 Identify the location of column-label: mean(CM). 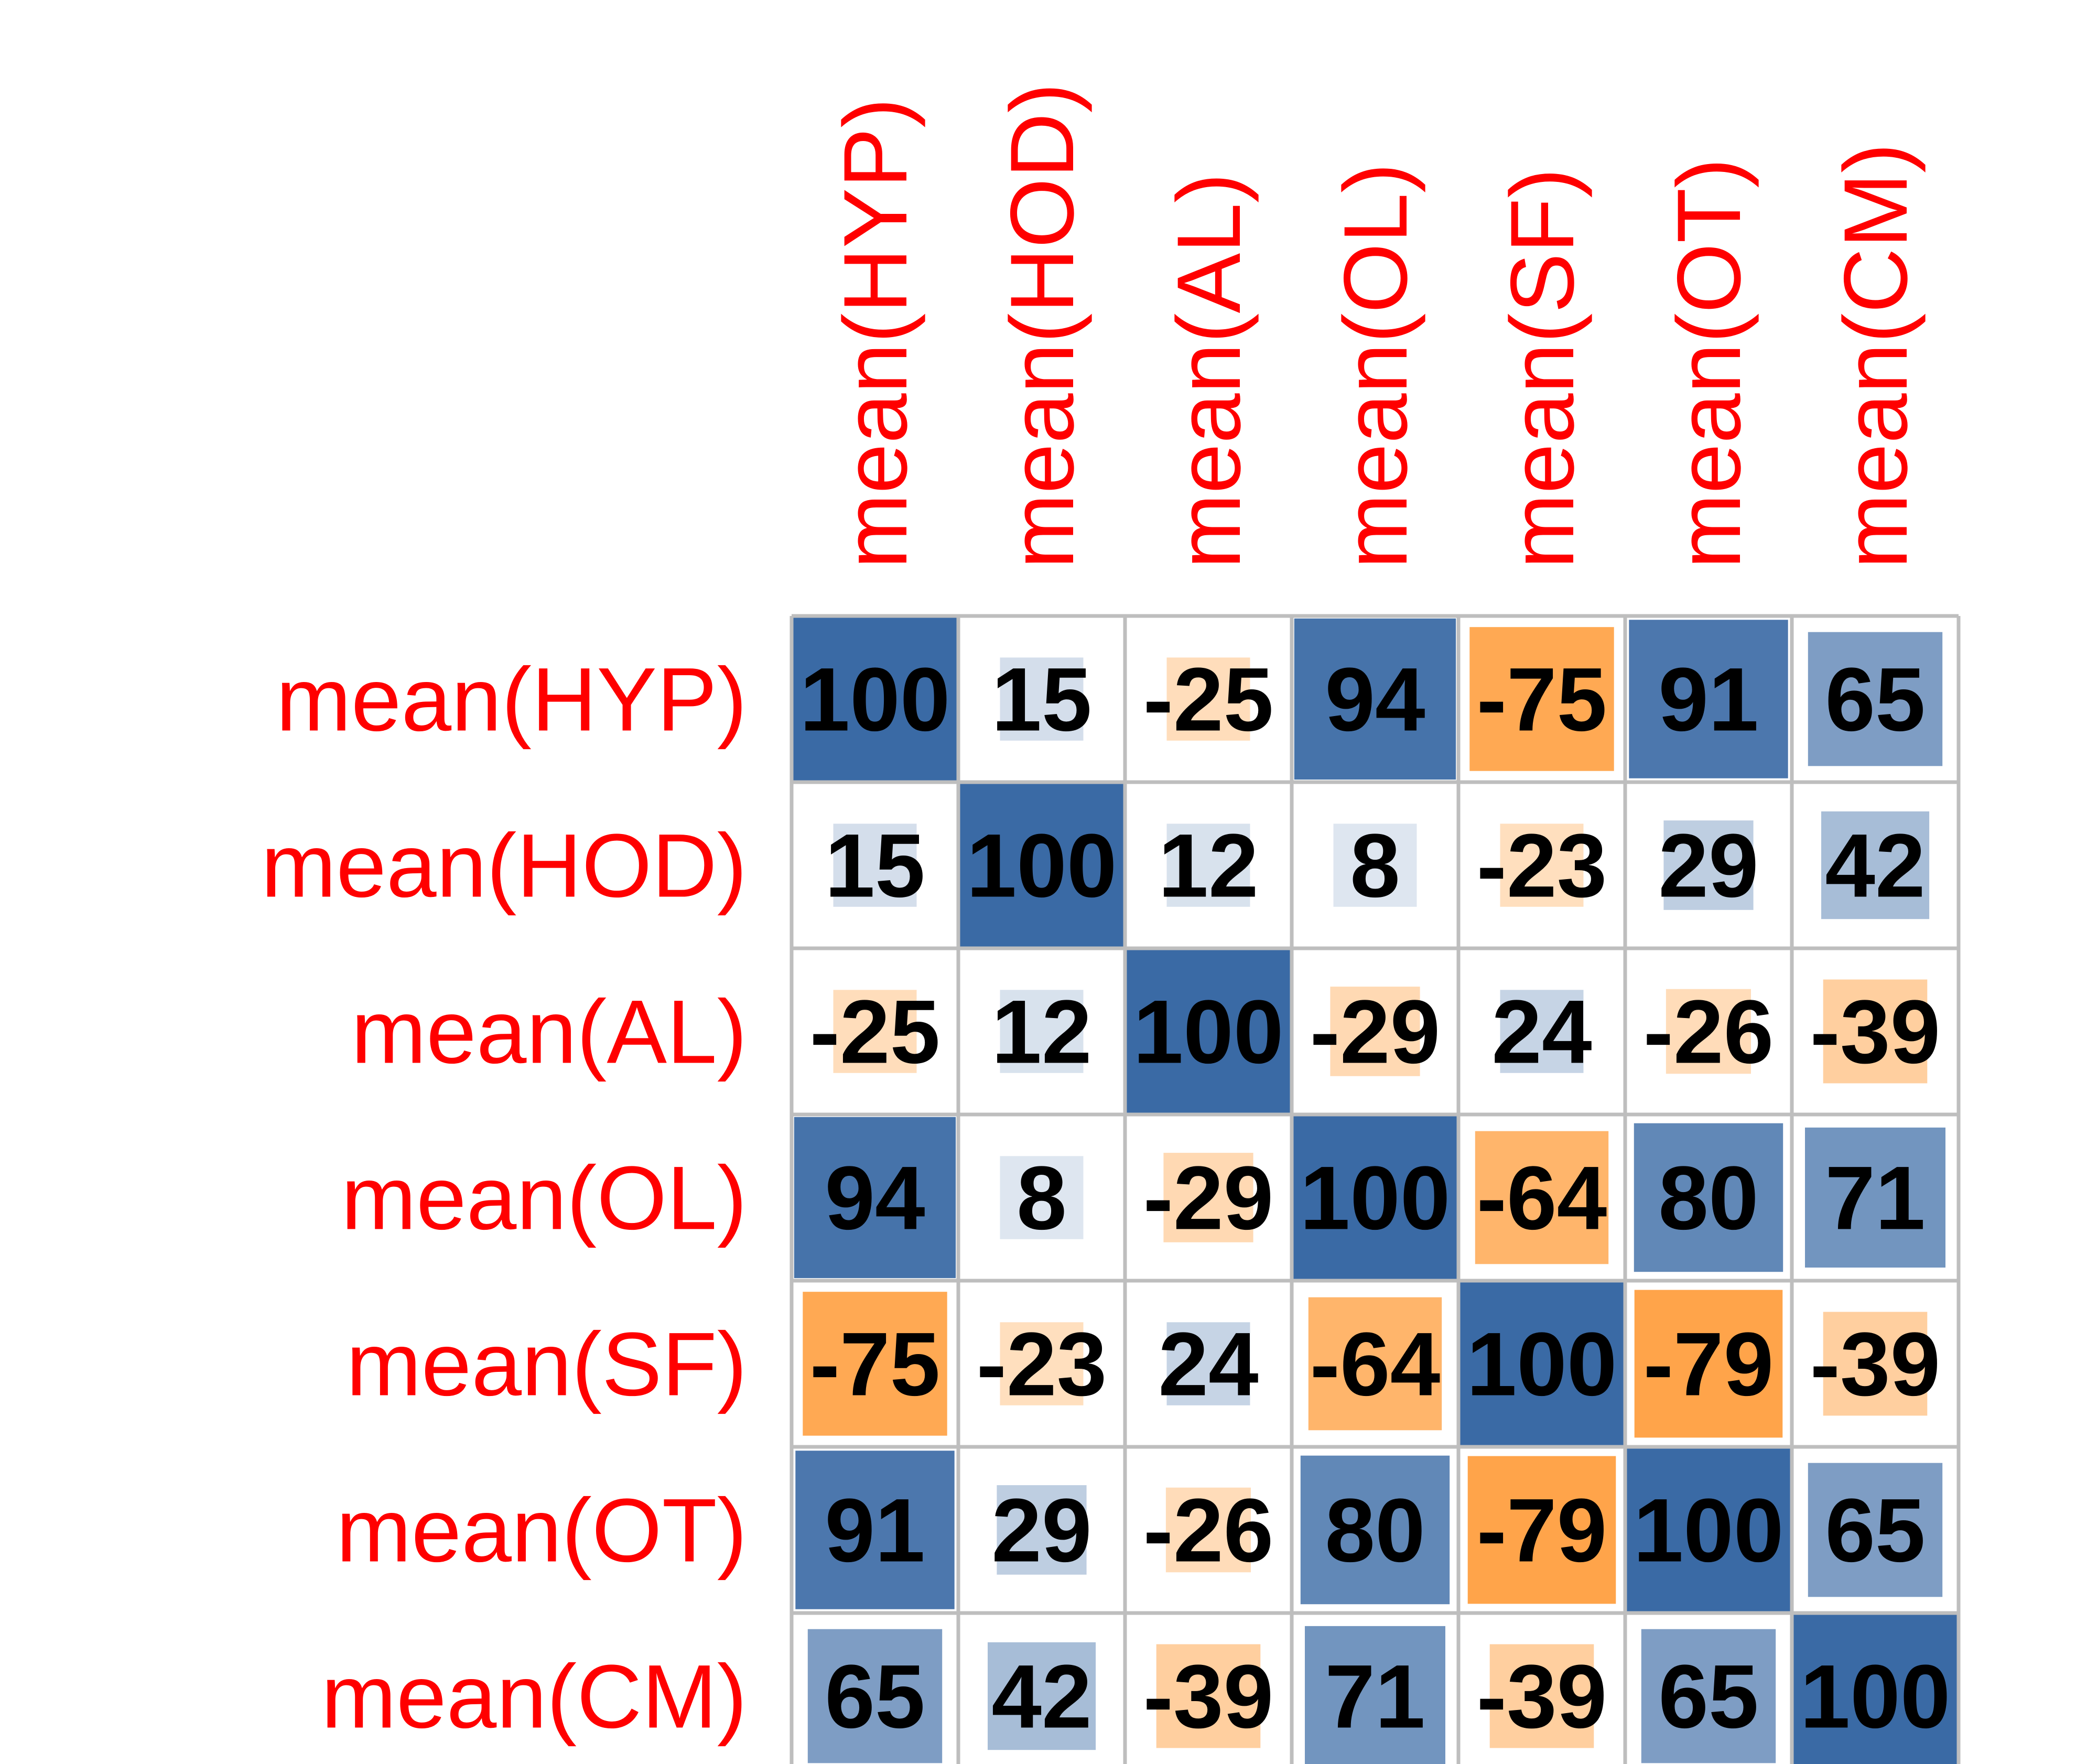
(1876, 356).